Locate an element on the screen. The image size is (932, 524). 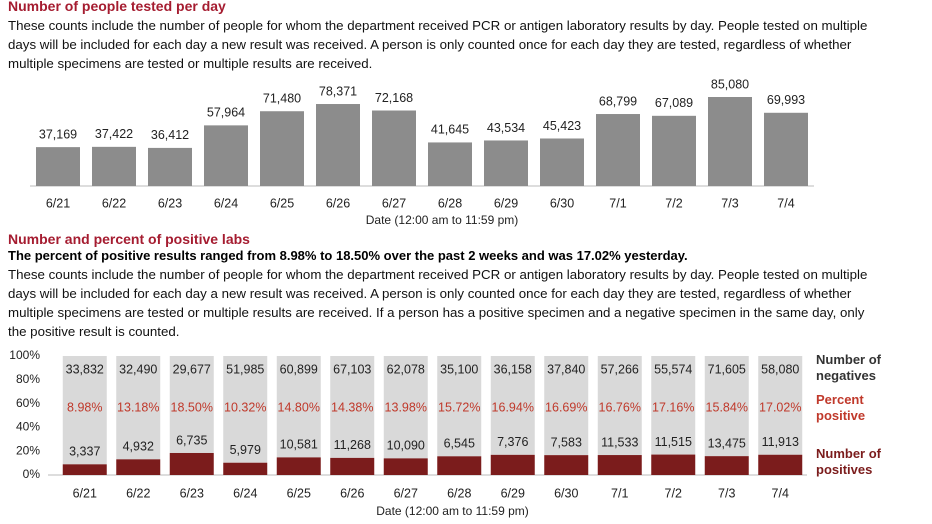
data-label: 7,376 is located at coordinates (512, 442).